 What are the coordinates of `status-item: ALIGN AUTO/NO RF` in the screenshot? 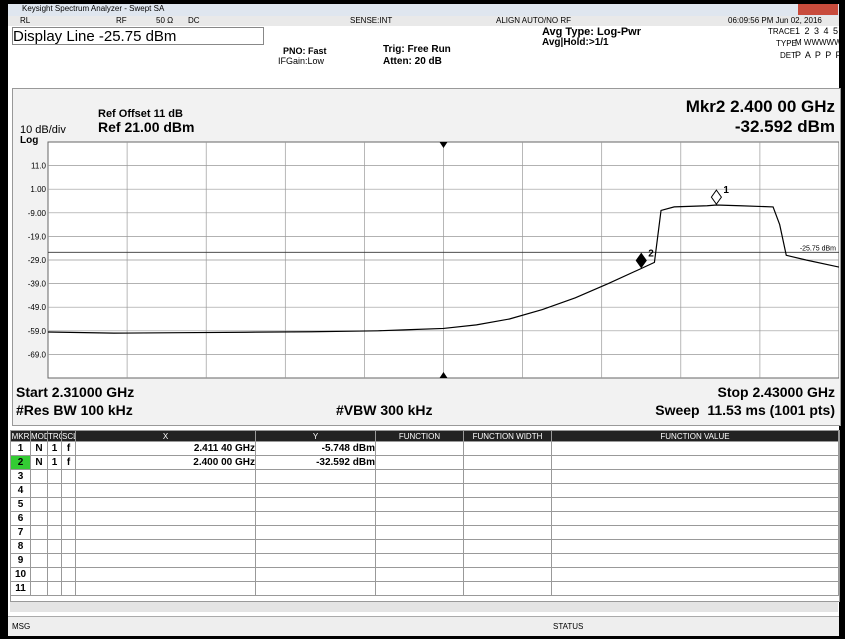 It's located at (533, 20).